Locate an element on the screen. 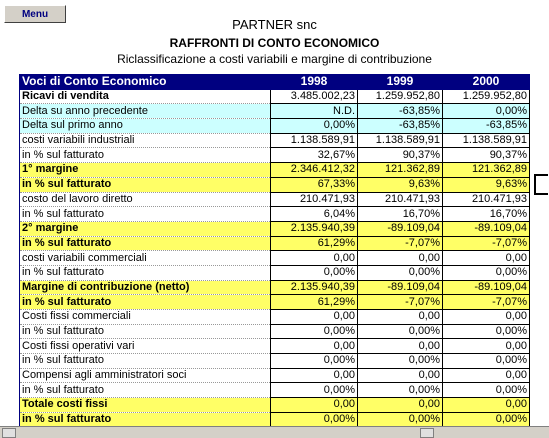 Image resolution: width=549 pixels, height=438 pixels. table-row: Totale costi fissi 0,00 0,00 0,00 is located at coordinates (274, 405).